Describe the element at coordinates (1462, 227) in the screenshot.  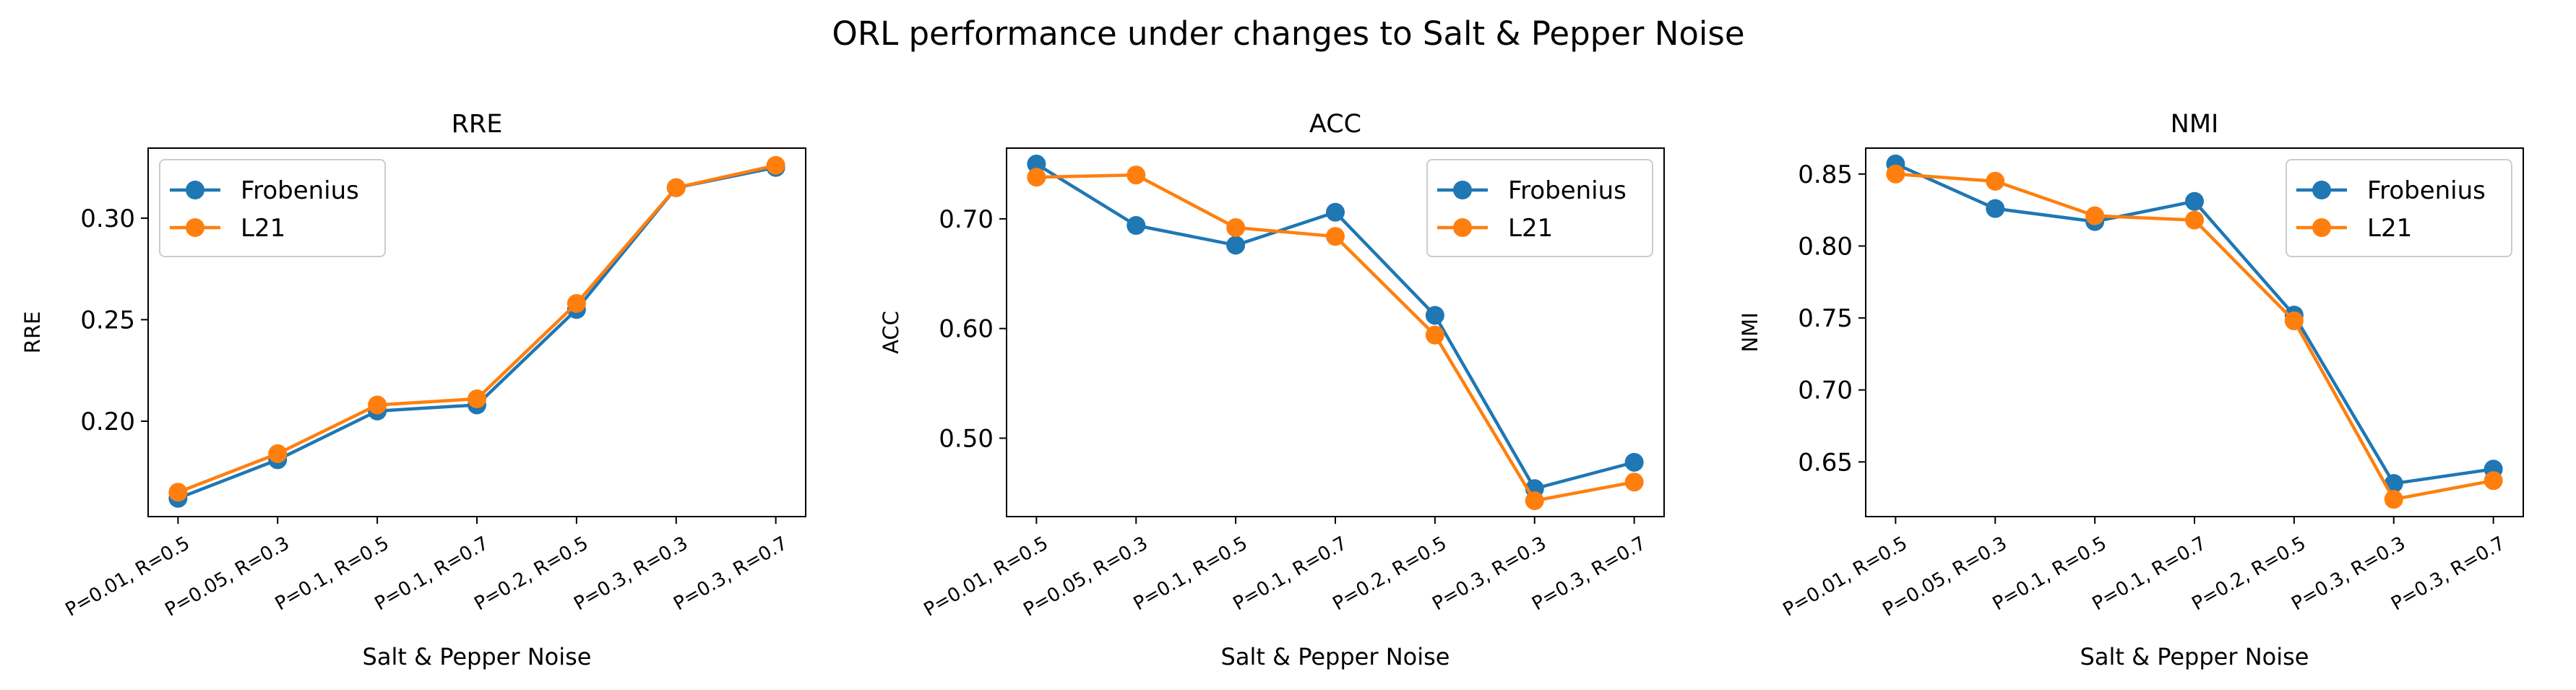
I see `legend-marker-l21-acc` at that location.